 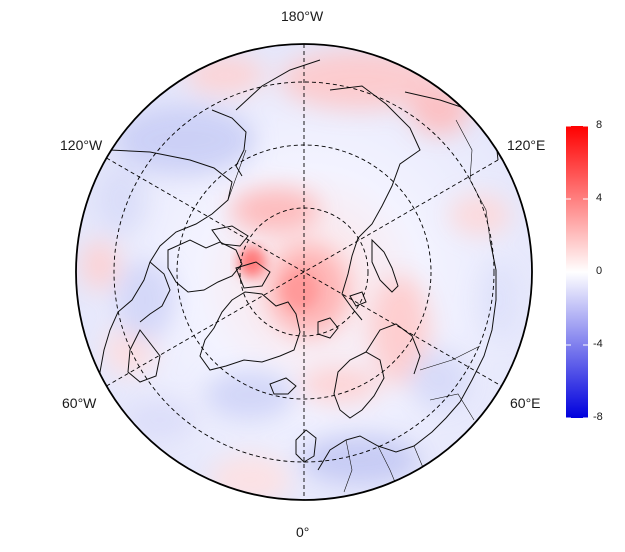 I want to click on lon-label-180w: 180°W, so click(x=302, y=16).